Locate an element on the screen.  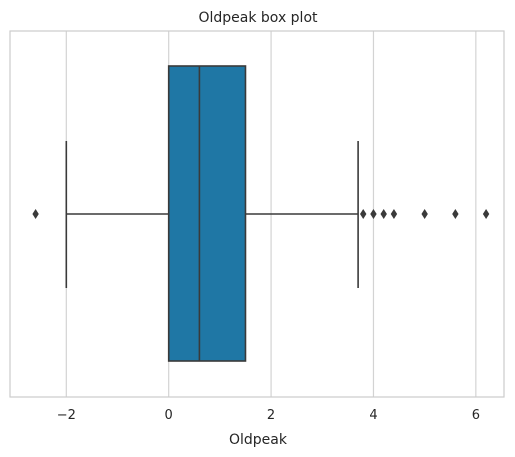
x-tick-labels: −2 0 2 4 6 is located at coordinates (268, 415).